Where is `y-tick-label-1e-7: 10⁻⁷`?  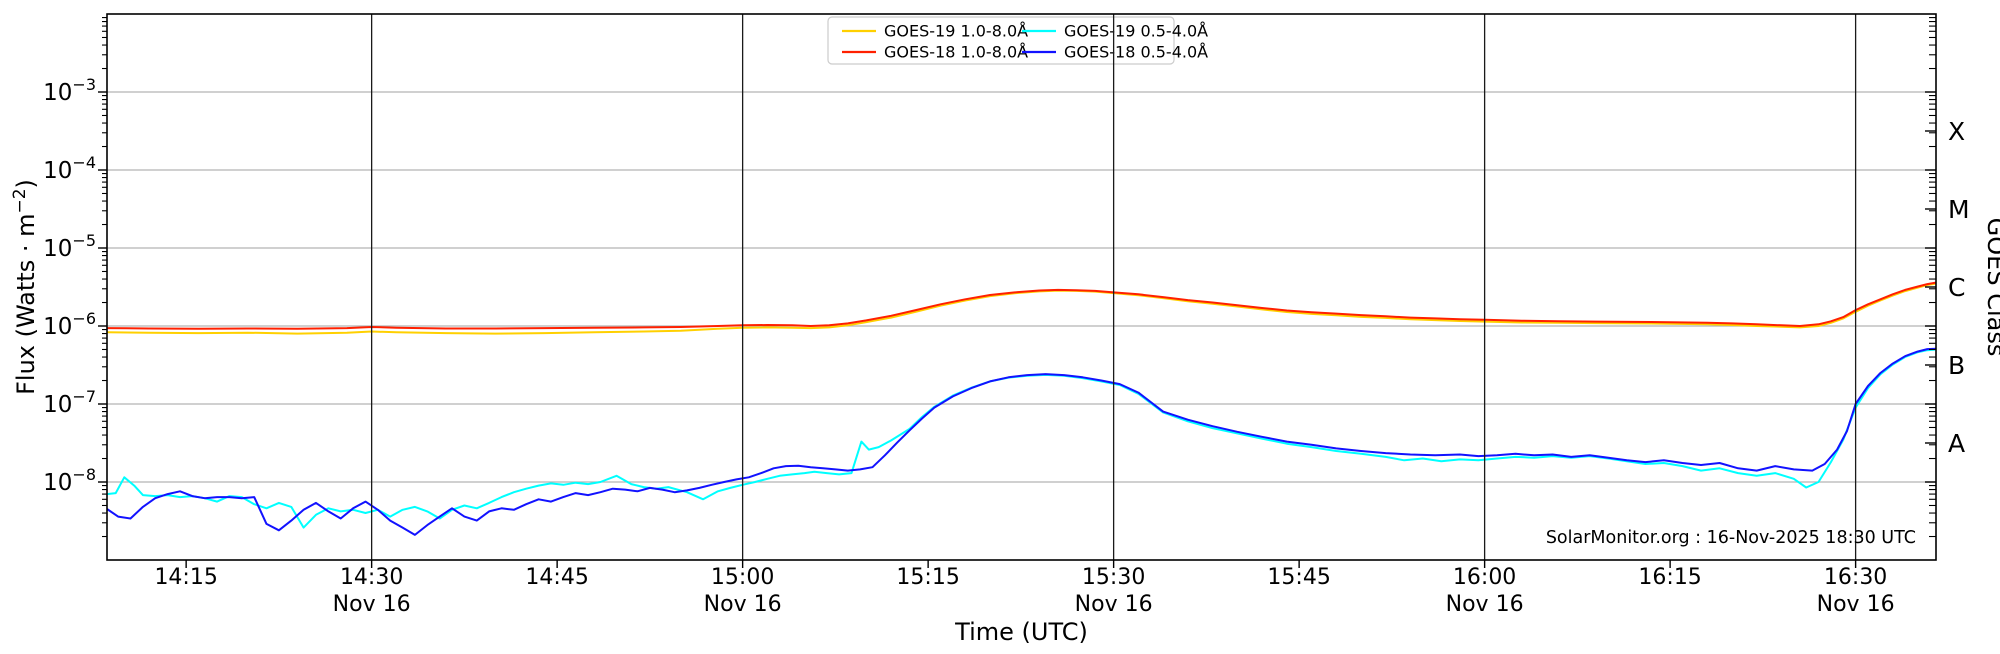 y-tick-label-1e-7: 10⁻⁷ is located at coordinates (69, 402).